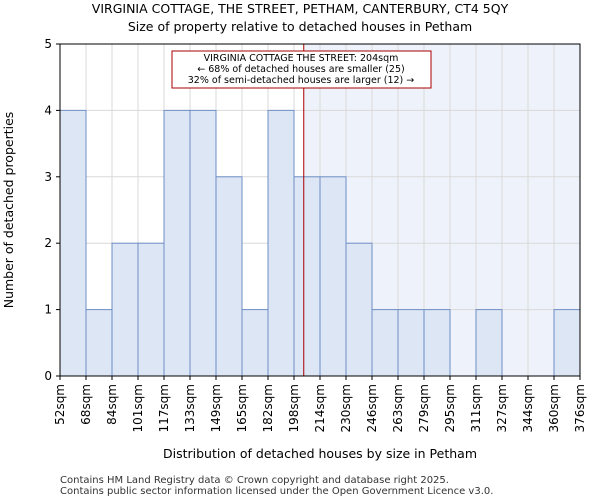 The image size is (600, 500). Describe the element at coordinates (125, 309) in the screenshot. I see `bar-84sqm` at that location.